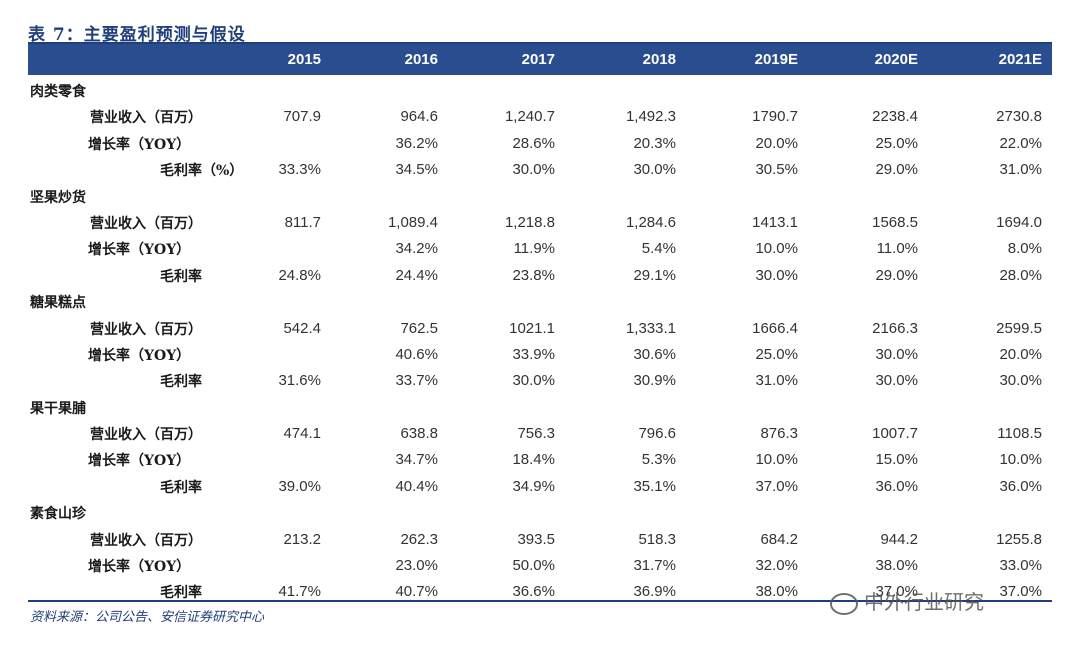  I want to click on table-cell: 1,218.8, so click(529, 222).